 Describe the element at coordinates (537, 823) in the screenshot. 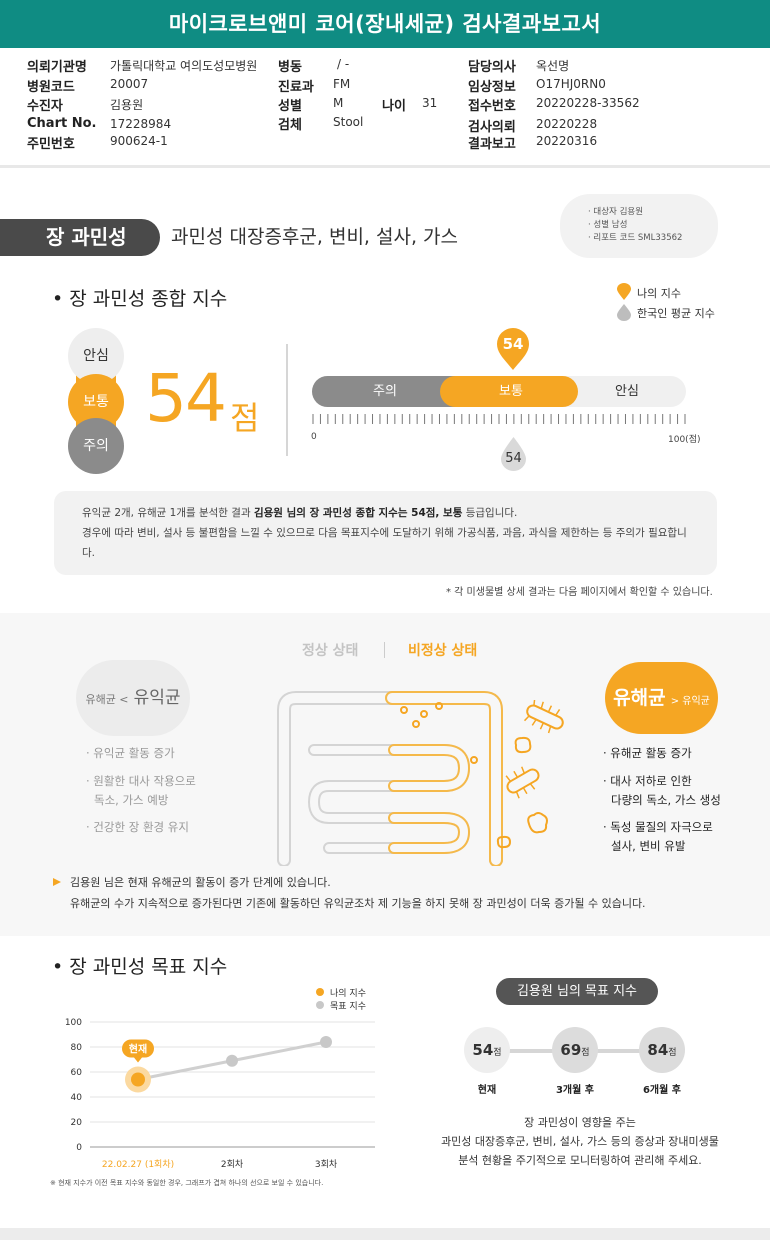

I see `bacteria-cluster-icon` at that location.